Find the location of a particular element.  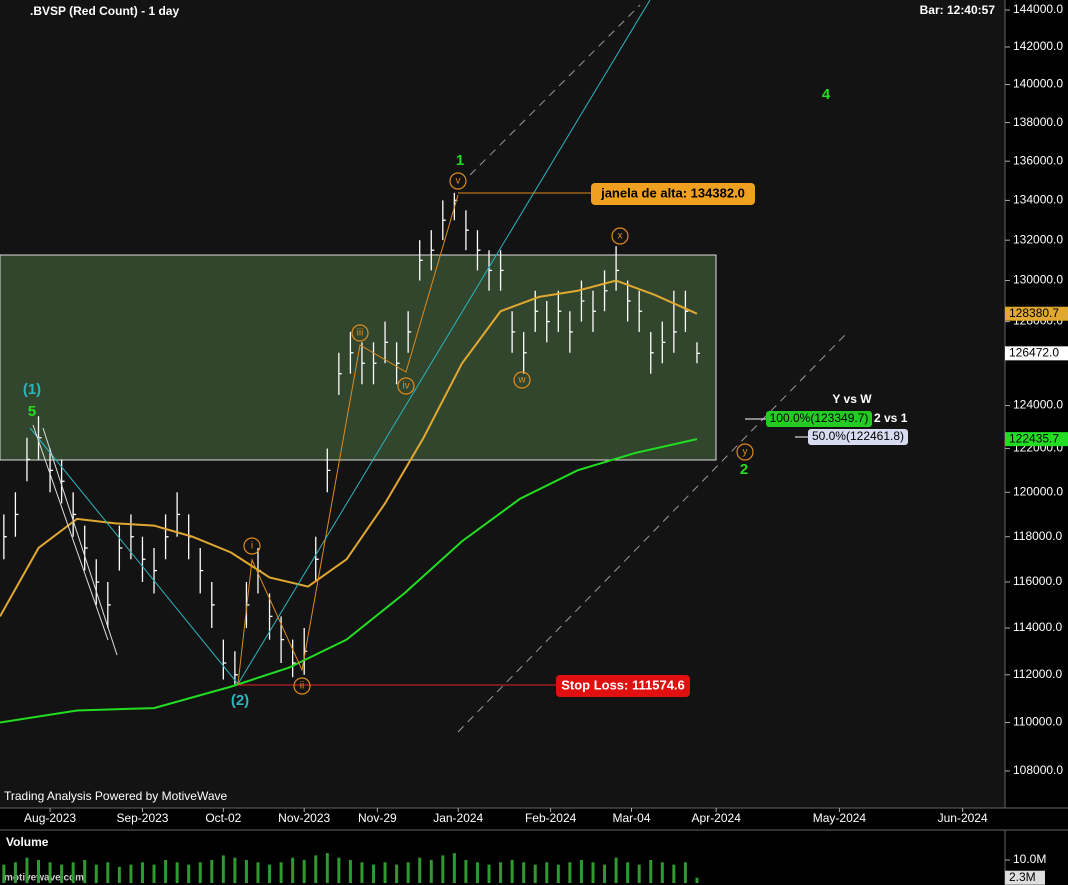

x-tick-label: Oct-02 is located at coordinates (223, 818).